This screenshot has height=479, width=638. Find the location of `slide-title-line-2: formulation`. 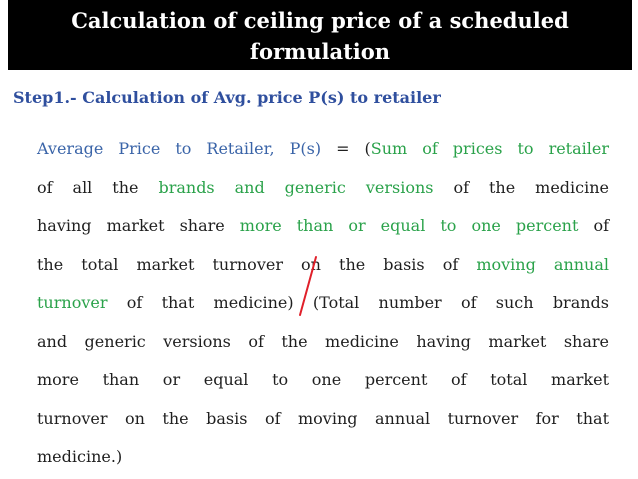

slide-title-line-2: formulation is located at coordinates (320, 51).